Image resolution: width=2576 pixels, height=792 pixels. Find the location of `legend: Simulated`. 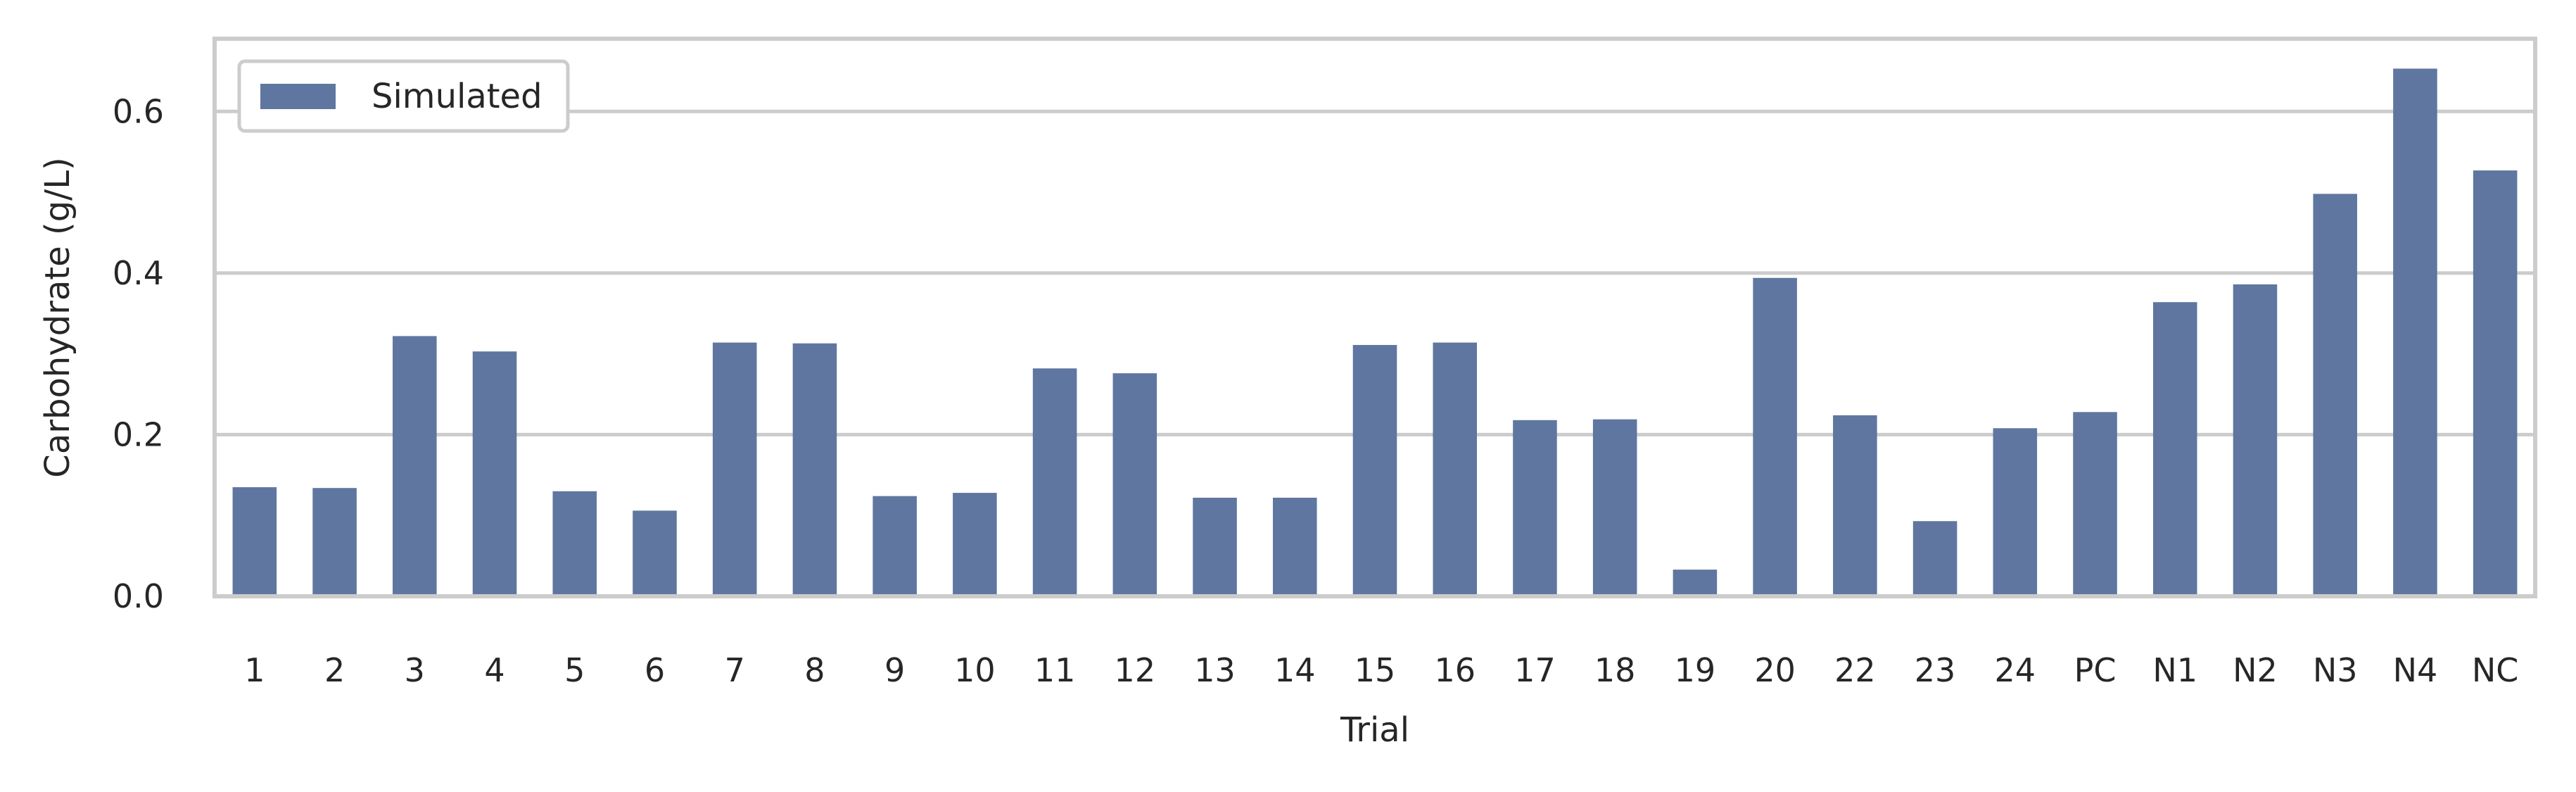

legend: Simulated is located at coordinates (403, 96).